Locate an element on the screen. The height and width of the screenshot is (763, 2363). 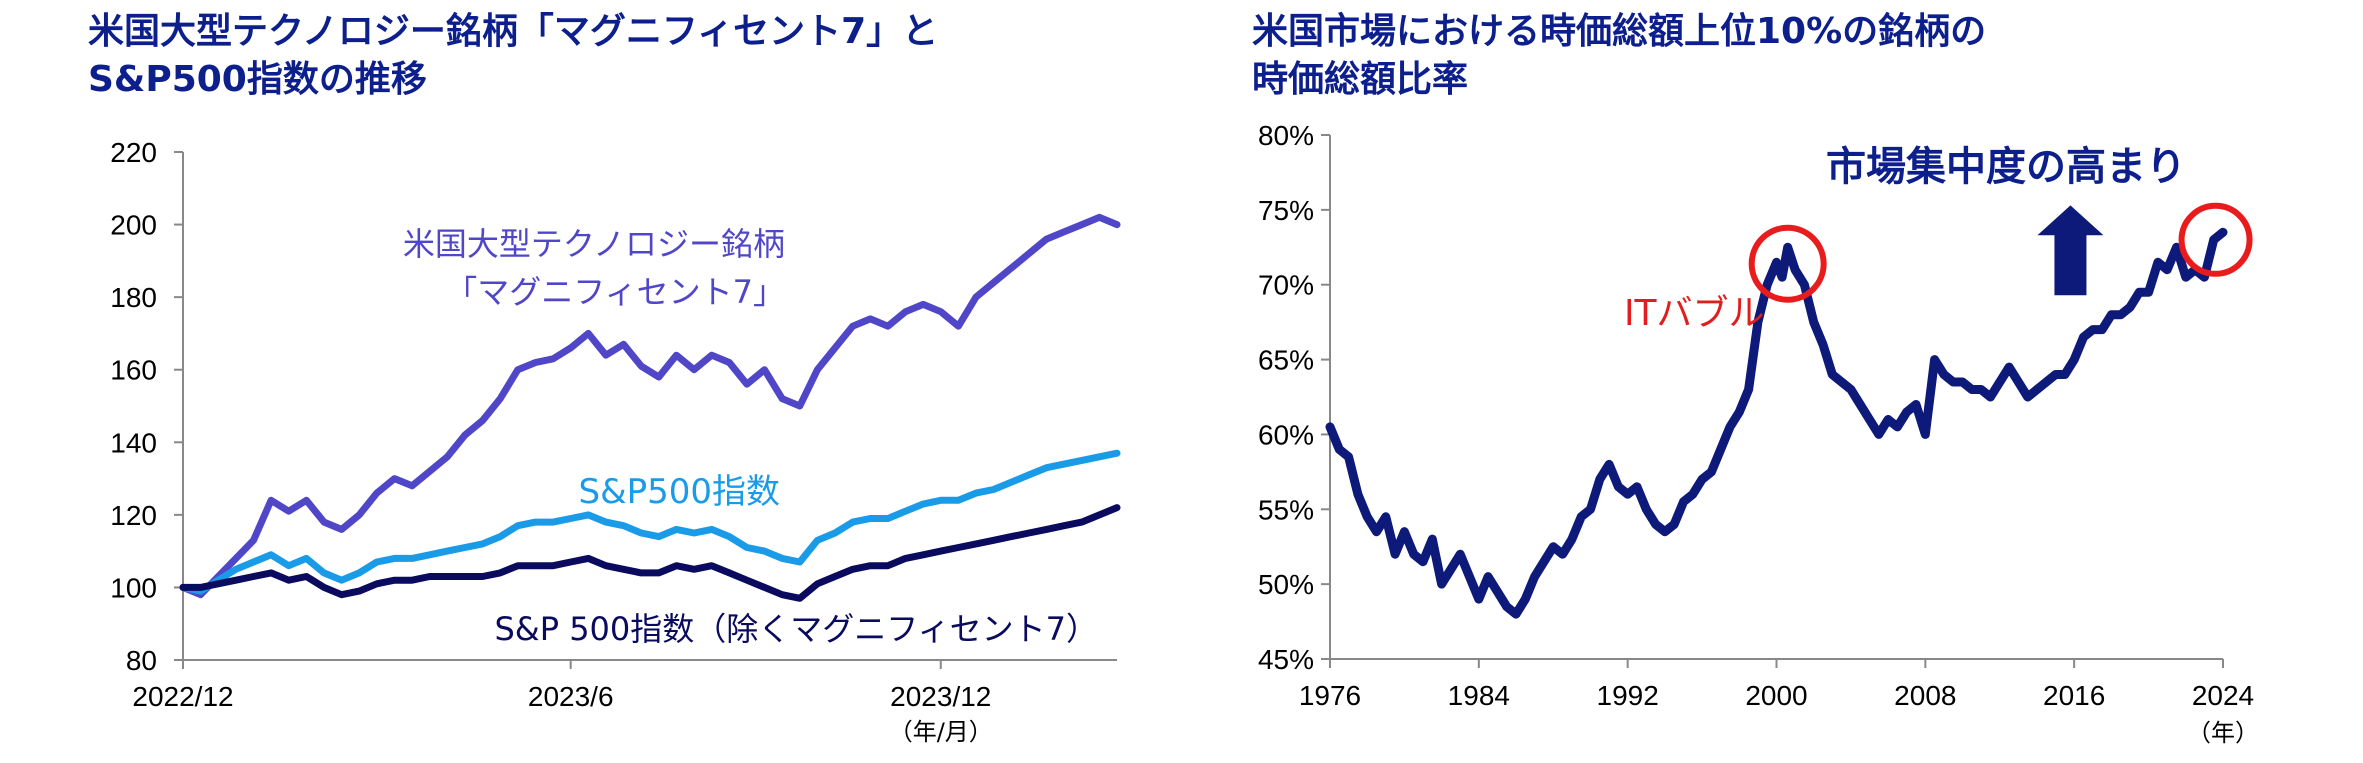
x-axis-unit: （年） is located at coordinates (2223, 733).